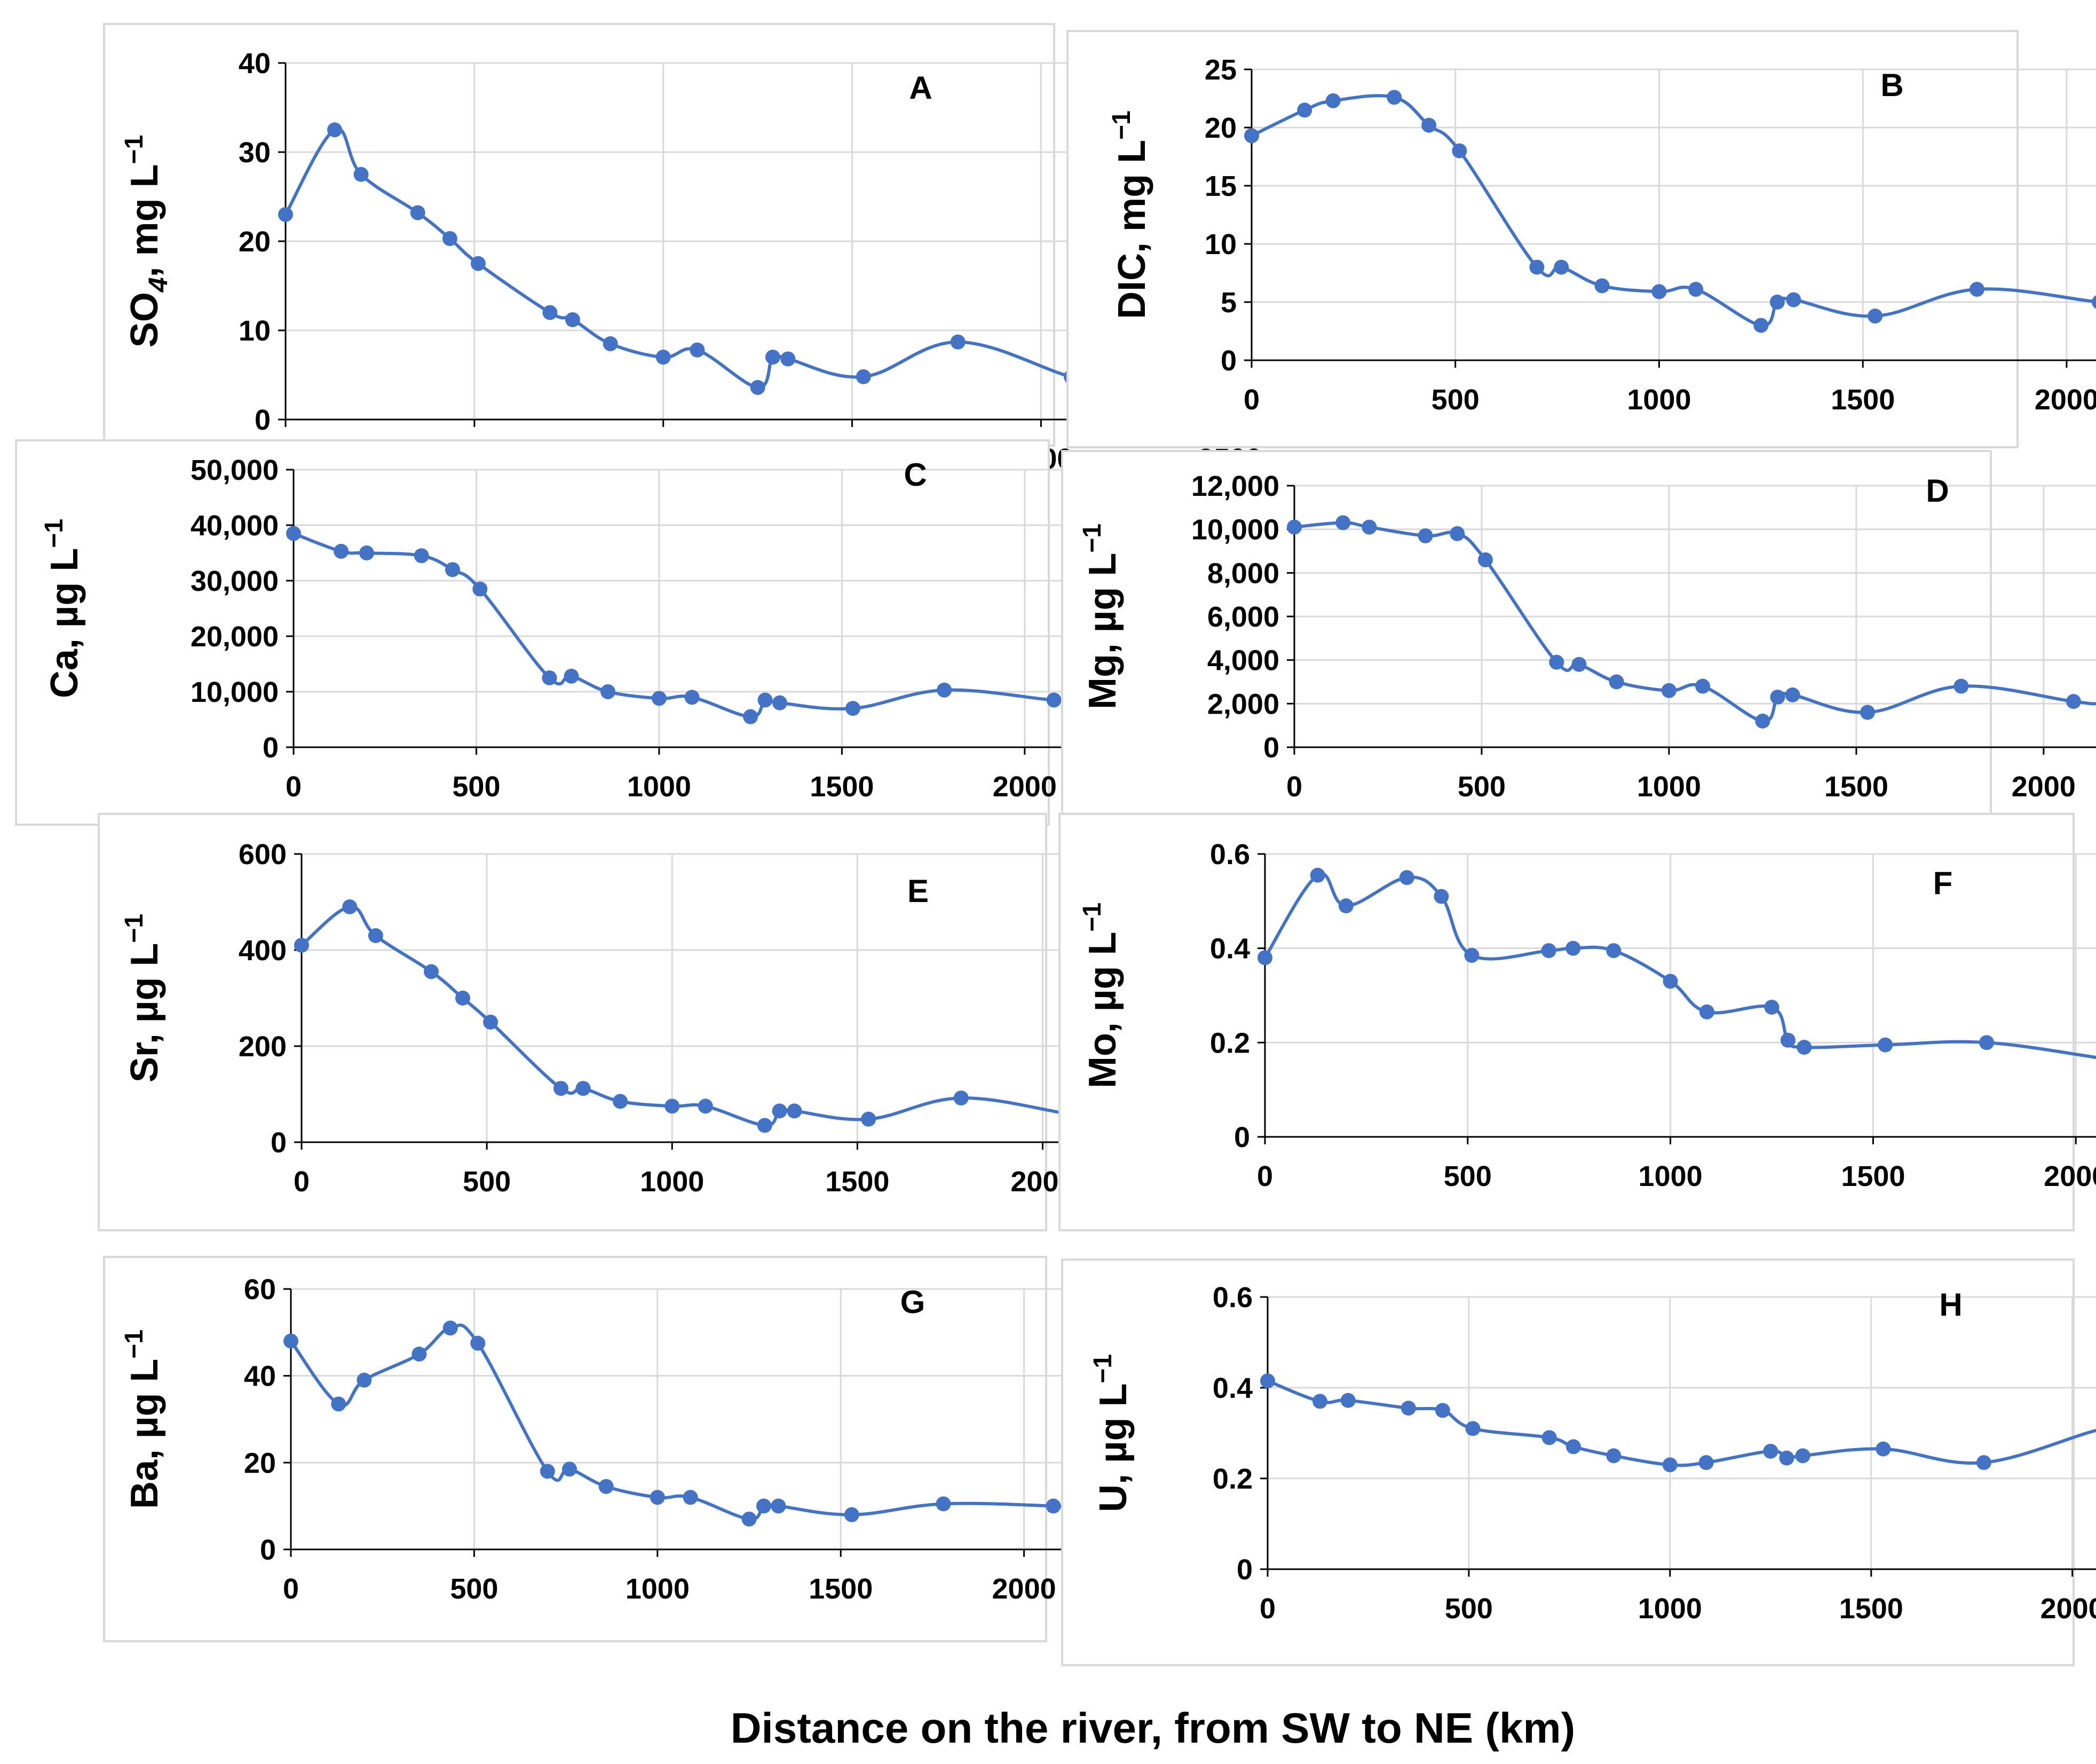 The image size is (2096, 1764). I want to click on y-tick-label: 10, so click(1221, 244).